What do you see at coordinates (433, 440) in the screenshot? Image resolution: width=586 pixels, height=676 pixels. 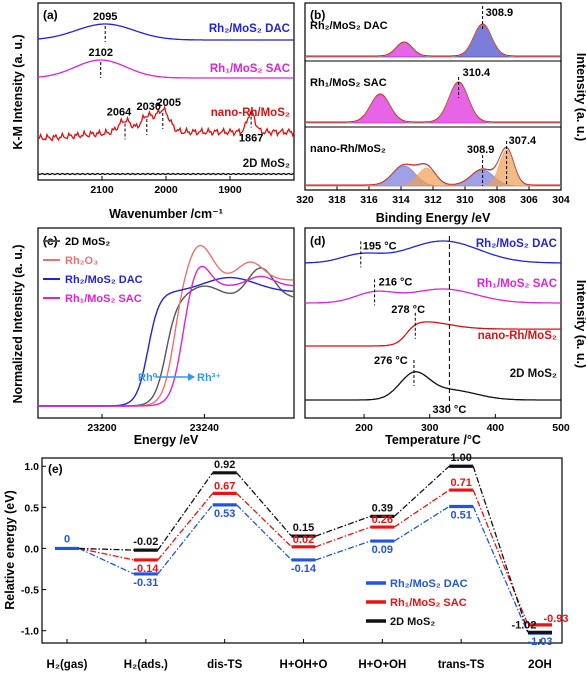 I see `panel-d-xlabel: Temperature /°C` at bounding box center [433, 440].